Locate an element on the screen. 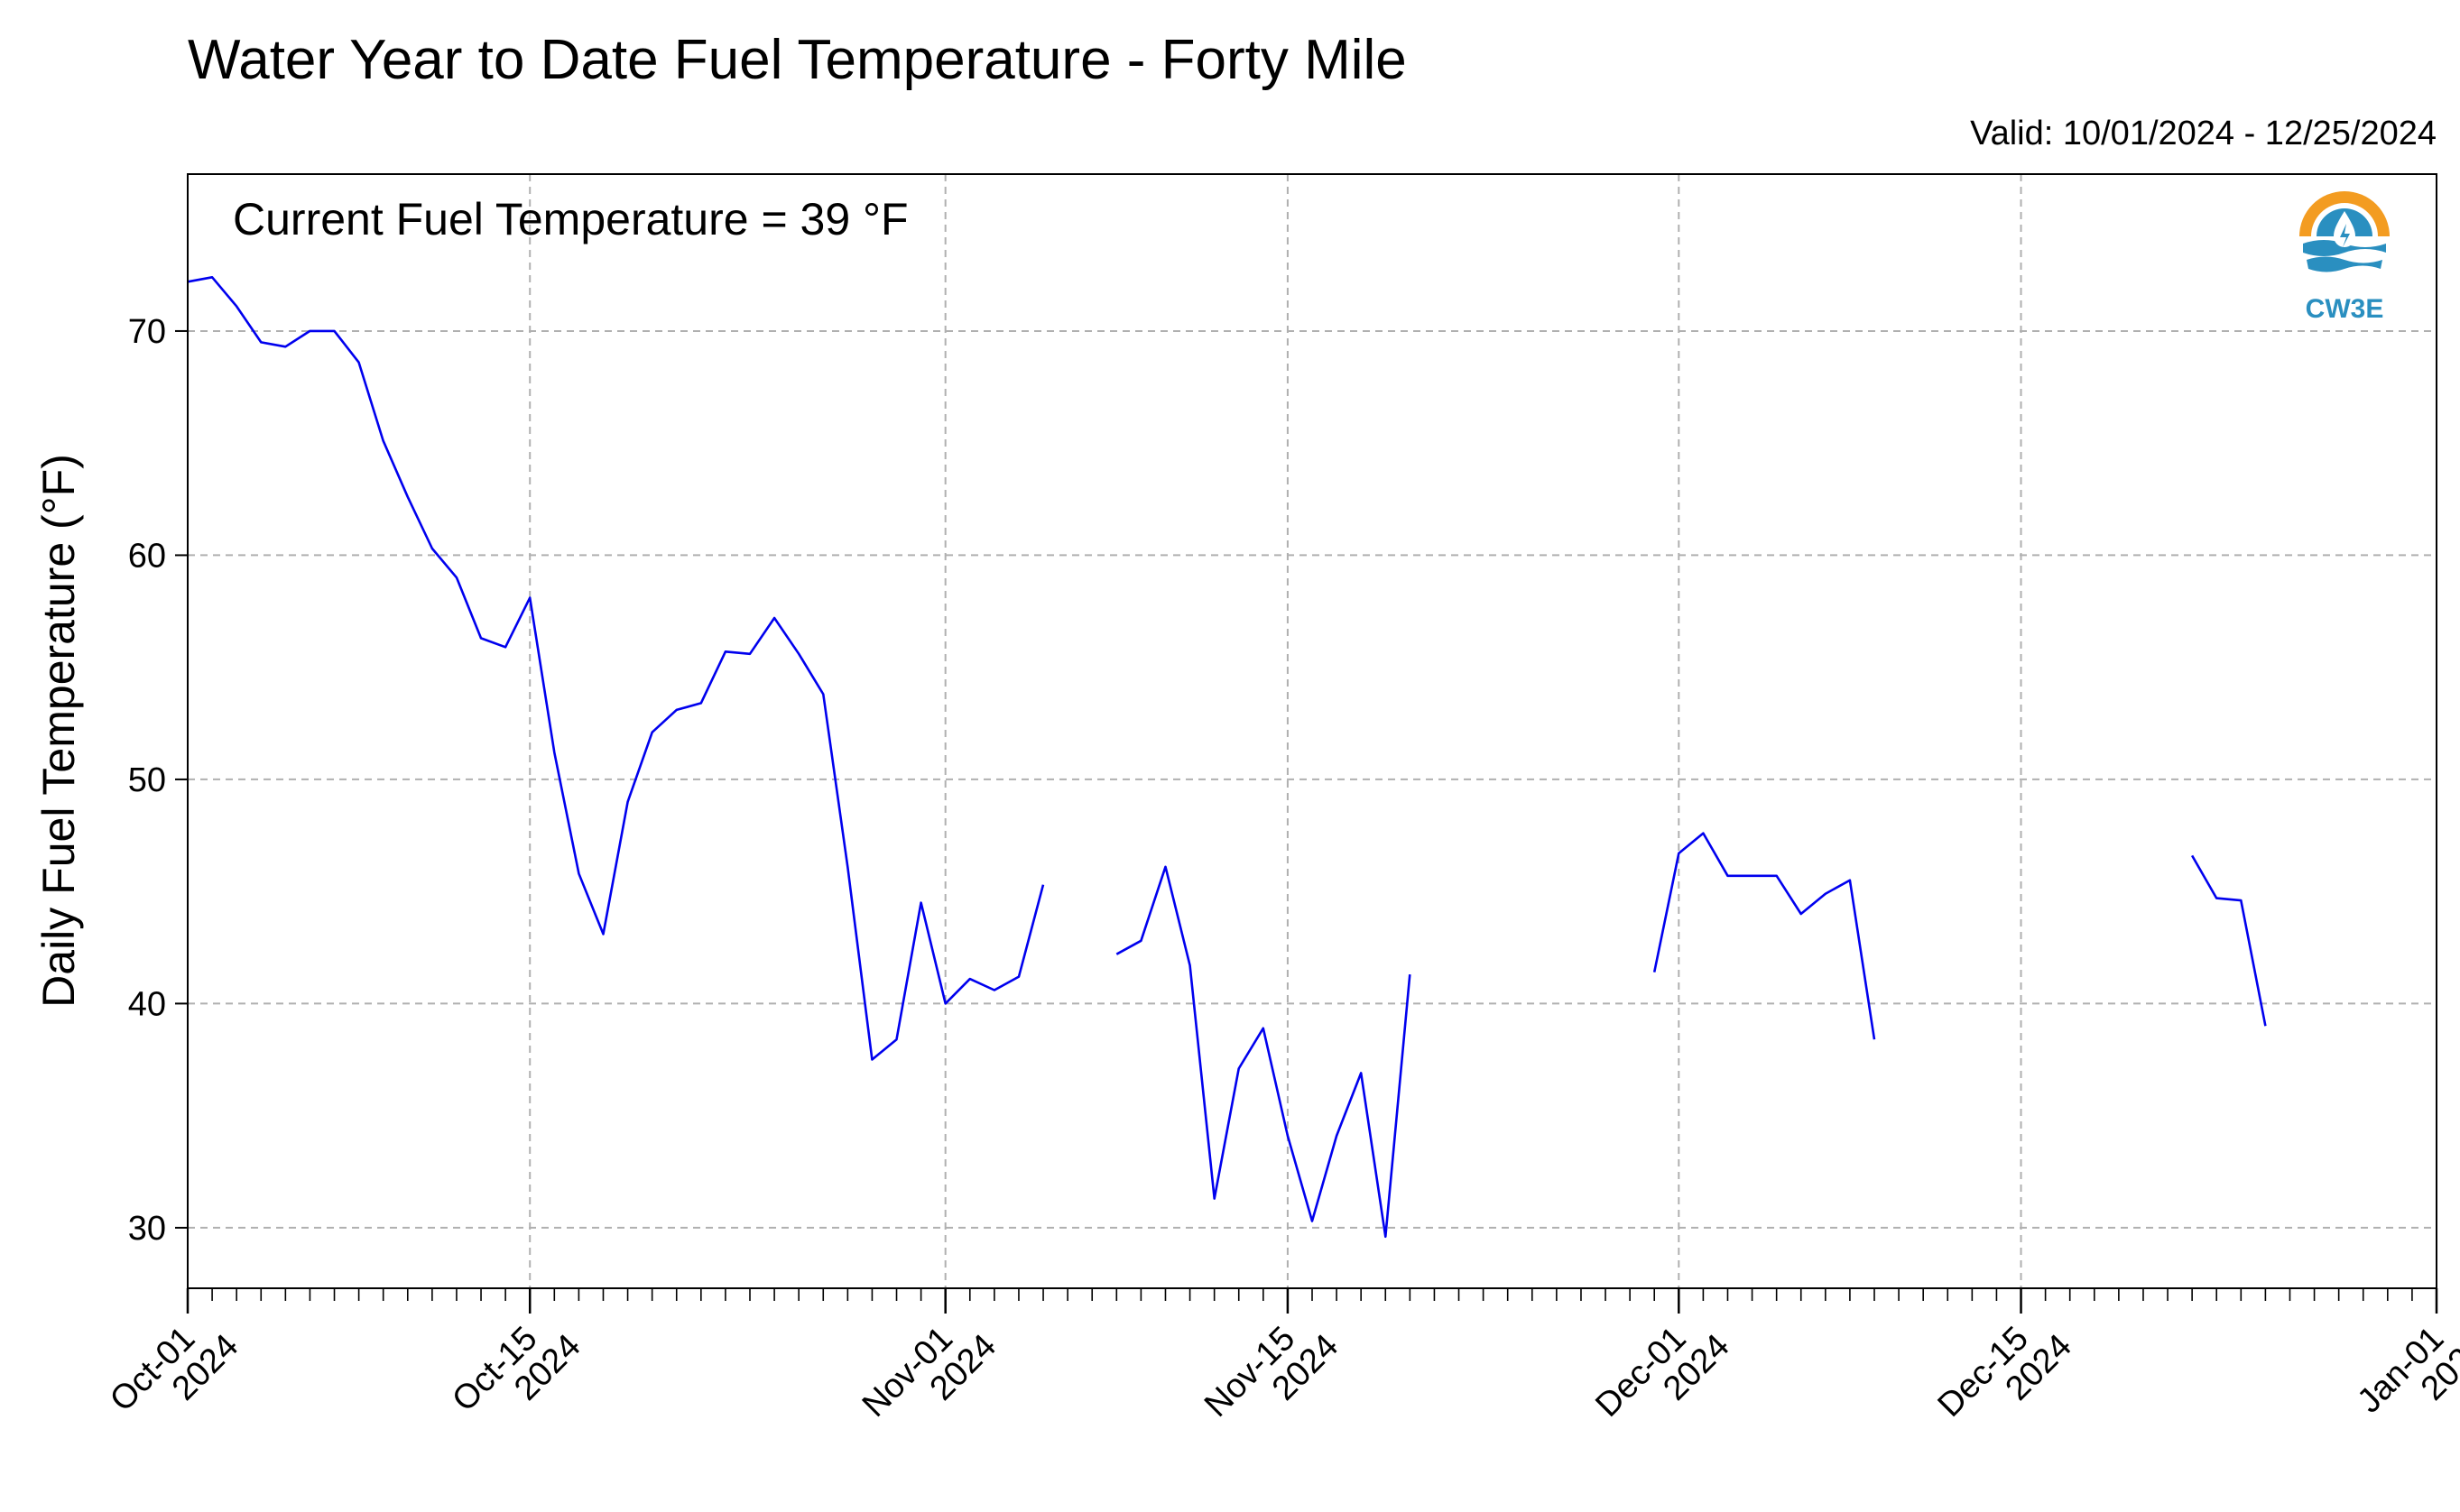 The image size is (2460, 1512). x-tick-label: Nov-012024 is located at coordinates (929, 1376).